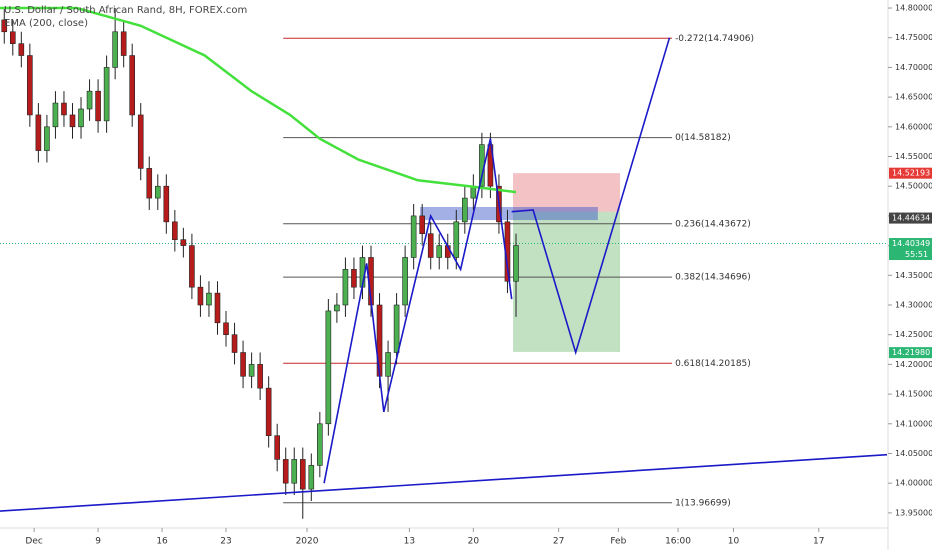  Describe the element at coordinates (913, 453) in the screenshot. I see `y-tick-label: 14.05000` at that location.